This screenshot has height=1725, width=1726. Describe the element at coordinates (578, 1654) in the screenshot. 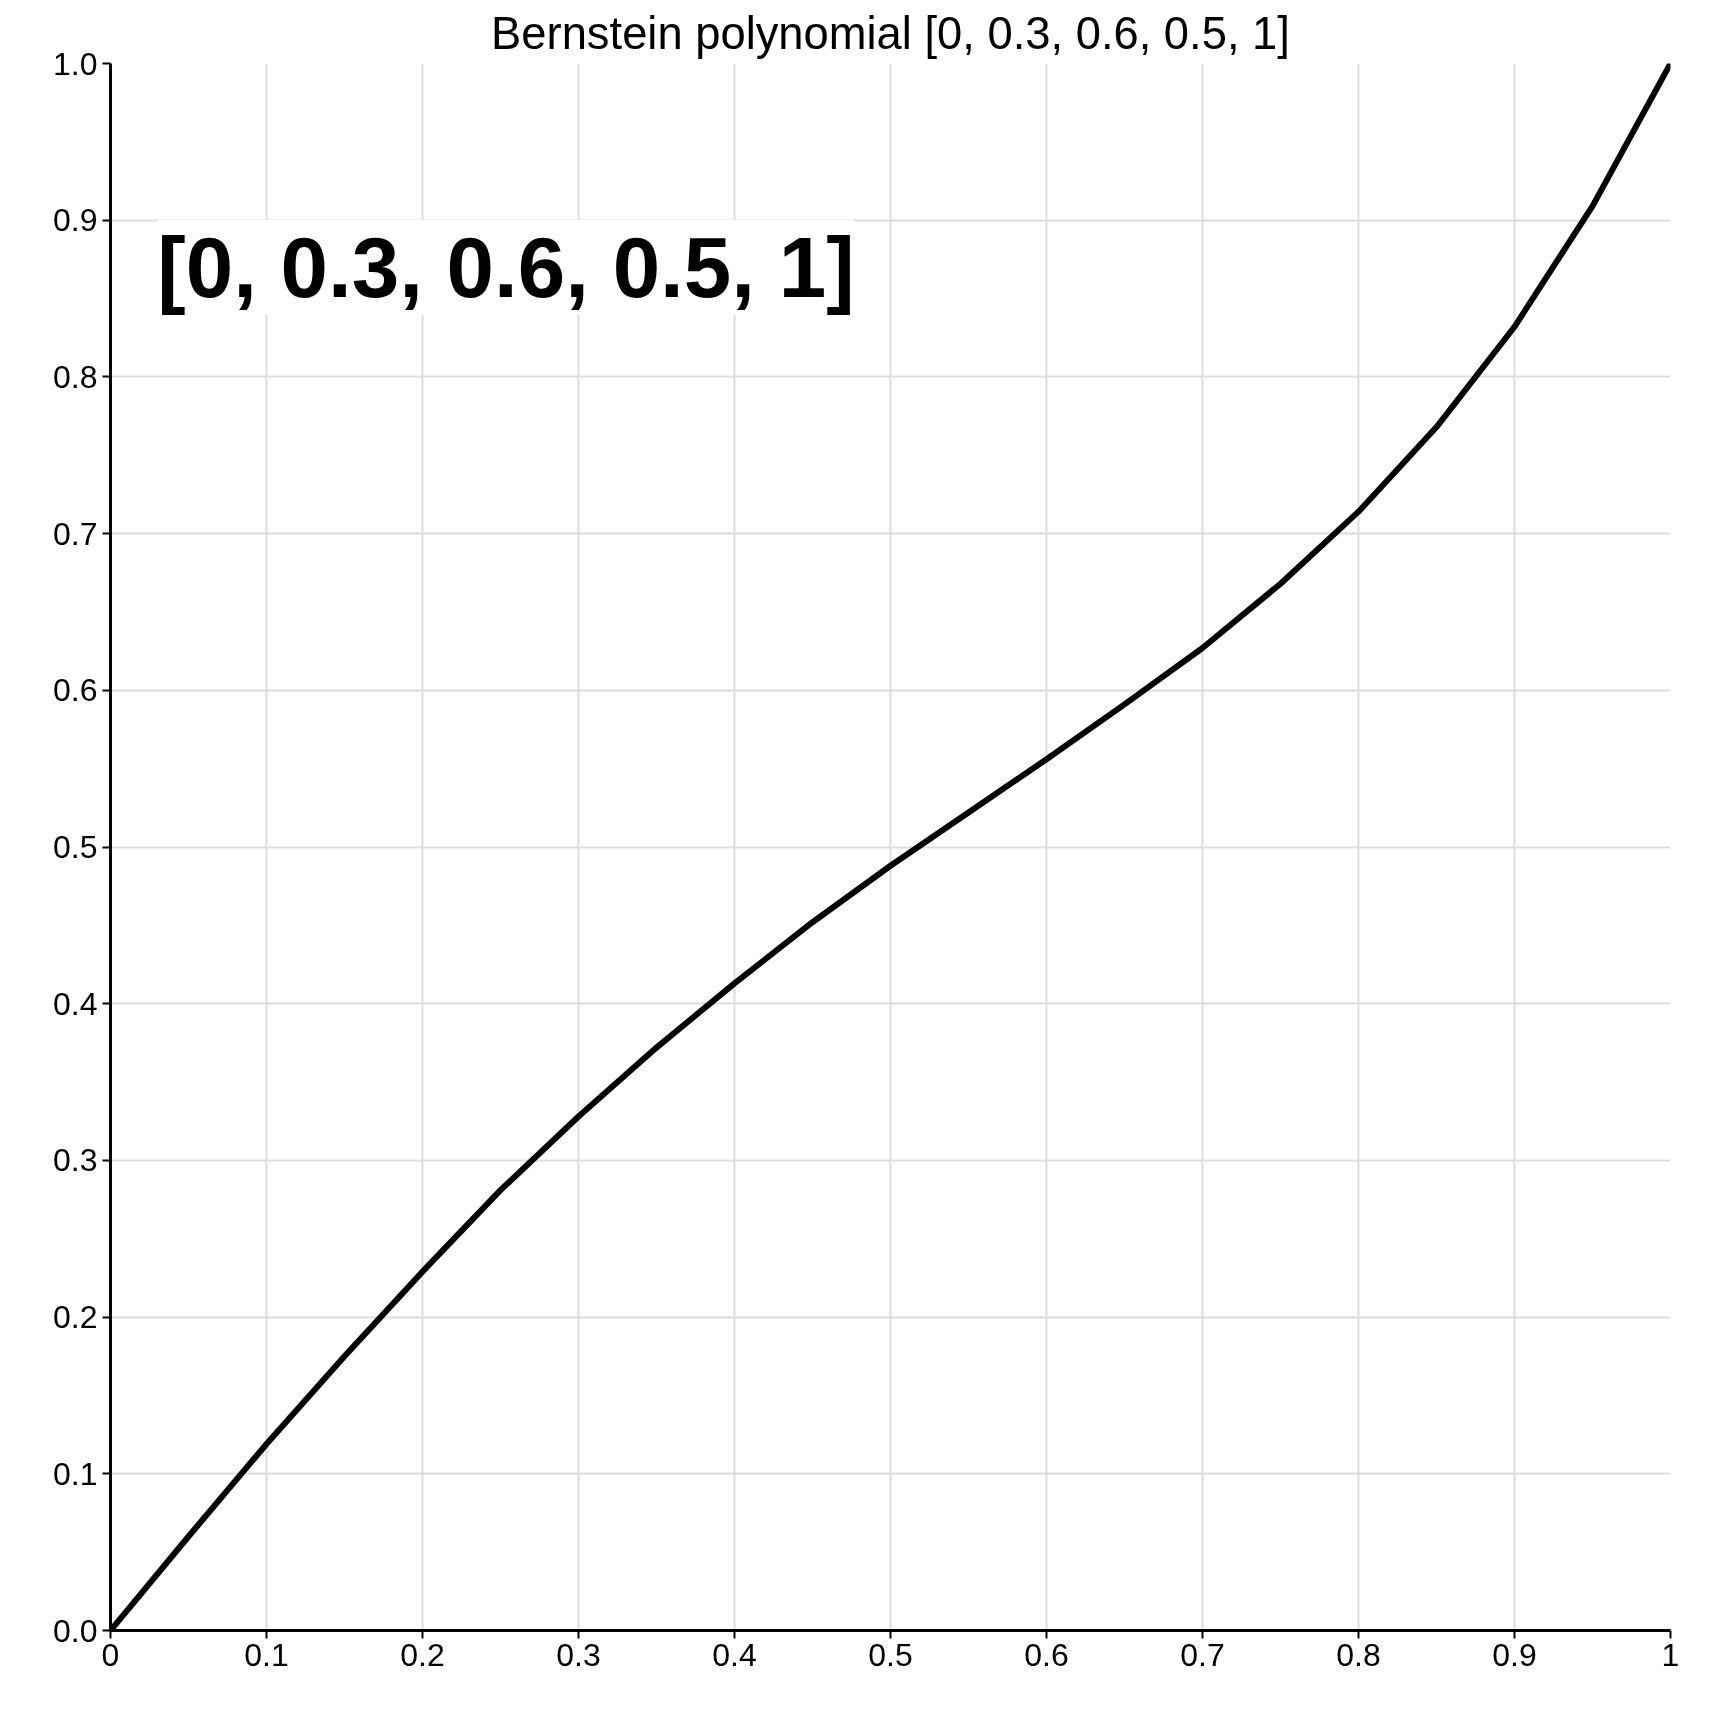

I see `x-tick-label: 0.3` at that location.